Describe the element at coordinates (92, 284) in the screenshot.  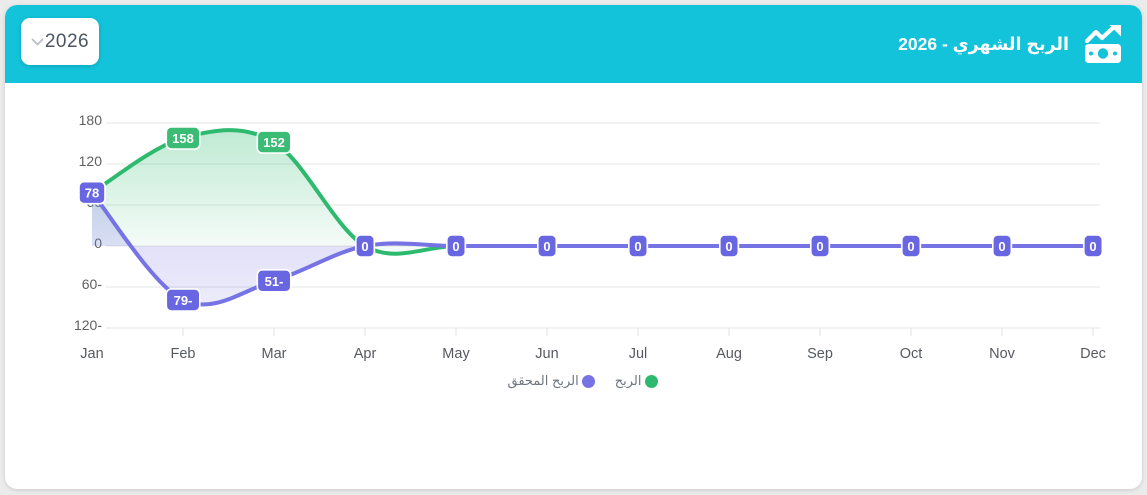
I see `svg-text: 60-` at that location.